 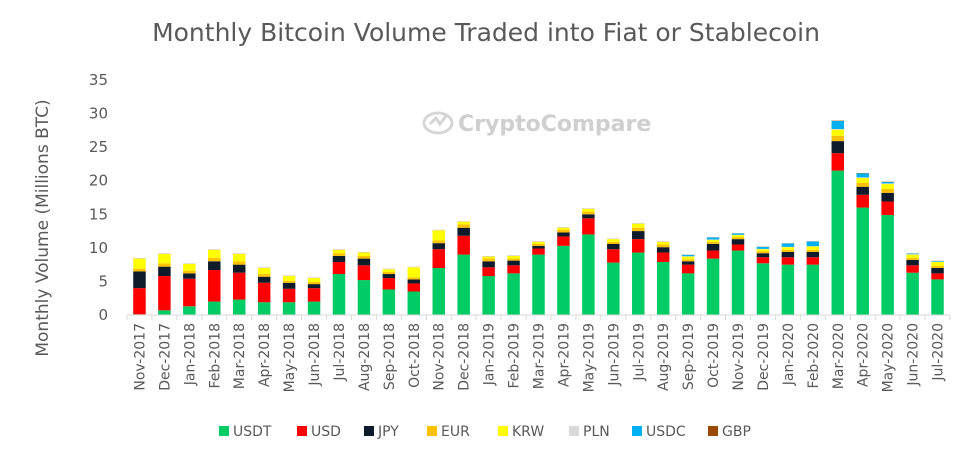 What do you see at coordinates (764, 357) in the screenshot?
I see `x-tick-label: Dec-2019` at bounding box center [764, 357].